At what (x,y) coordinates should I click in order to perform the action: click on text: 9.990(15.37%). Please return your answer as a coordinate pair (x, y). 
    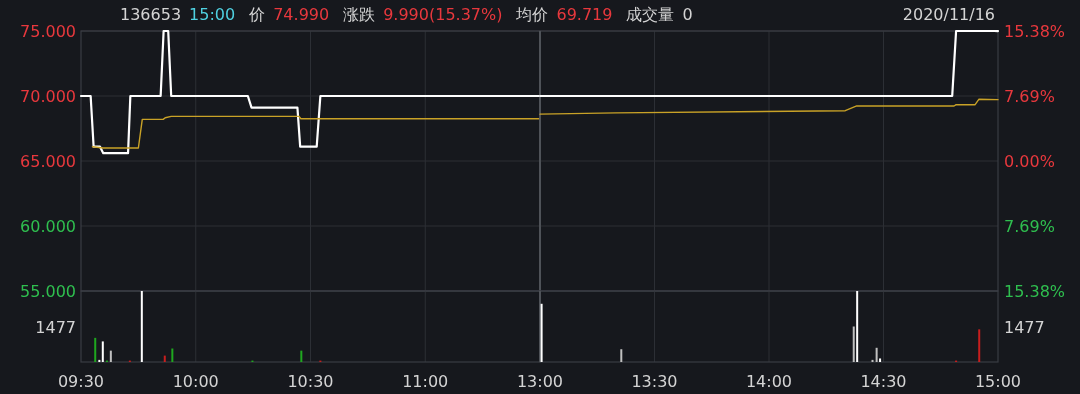
    Looking at the image, I should click on (443, 14).